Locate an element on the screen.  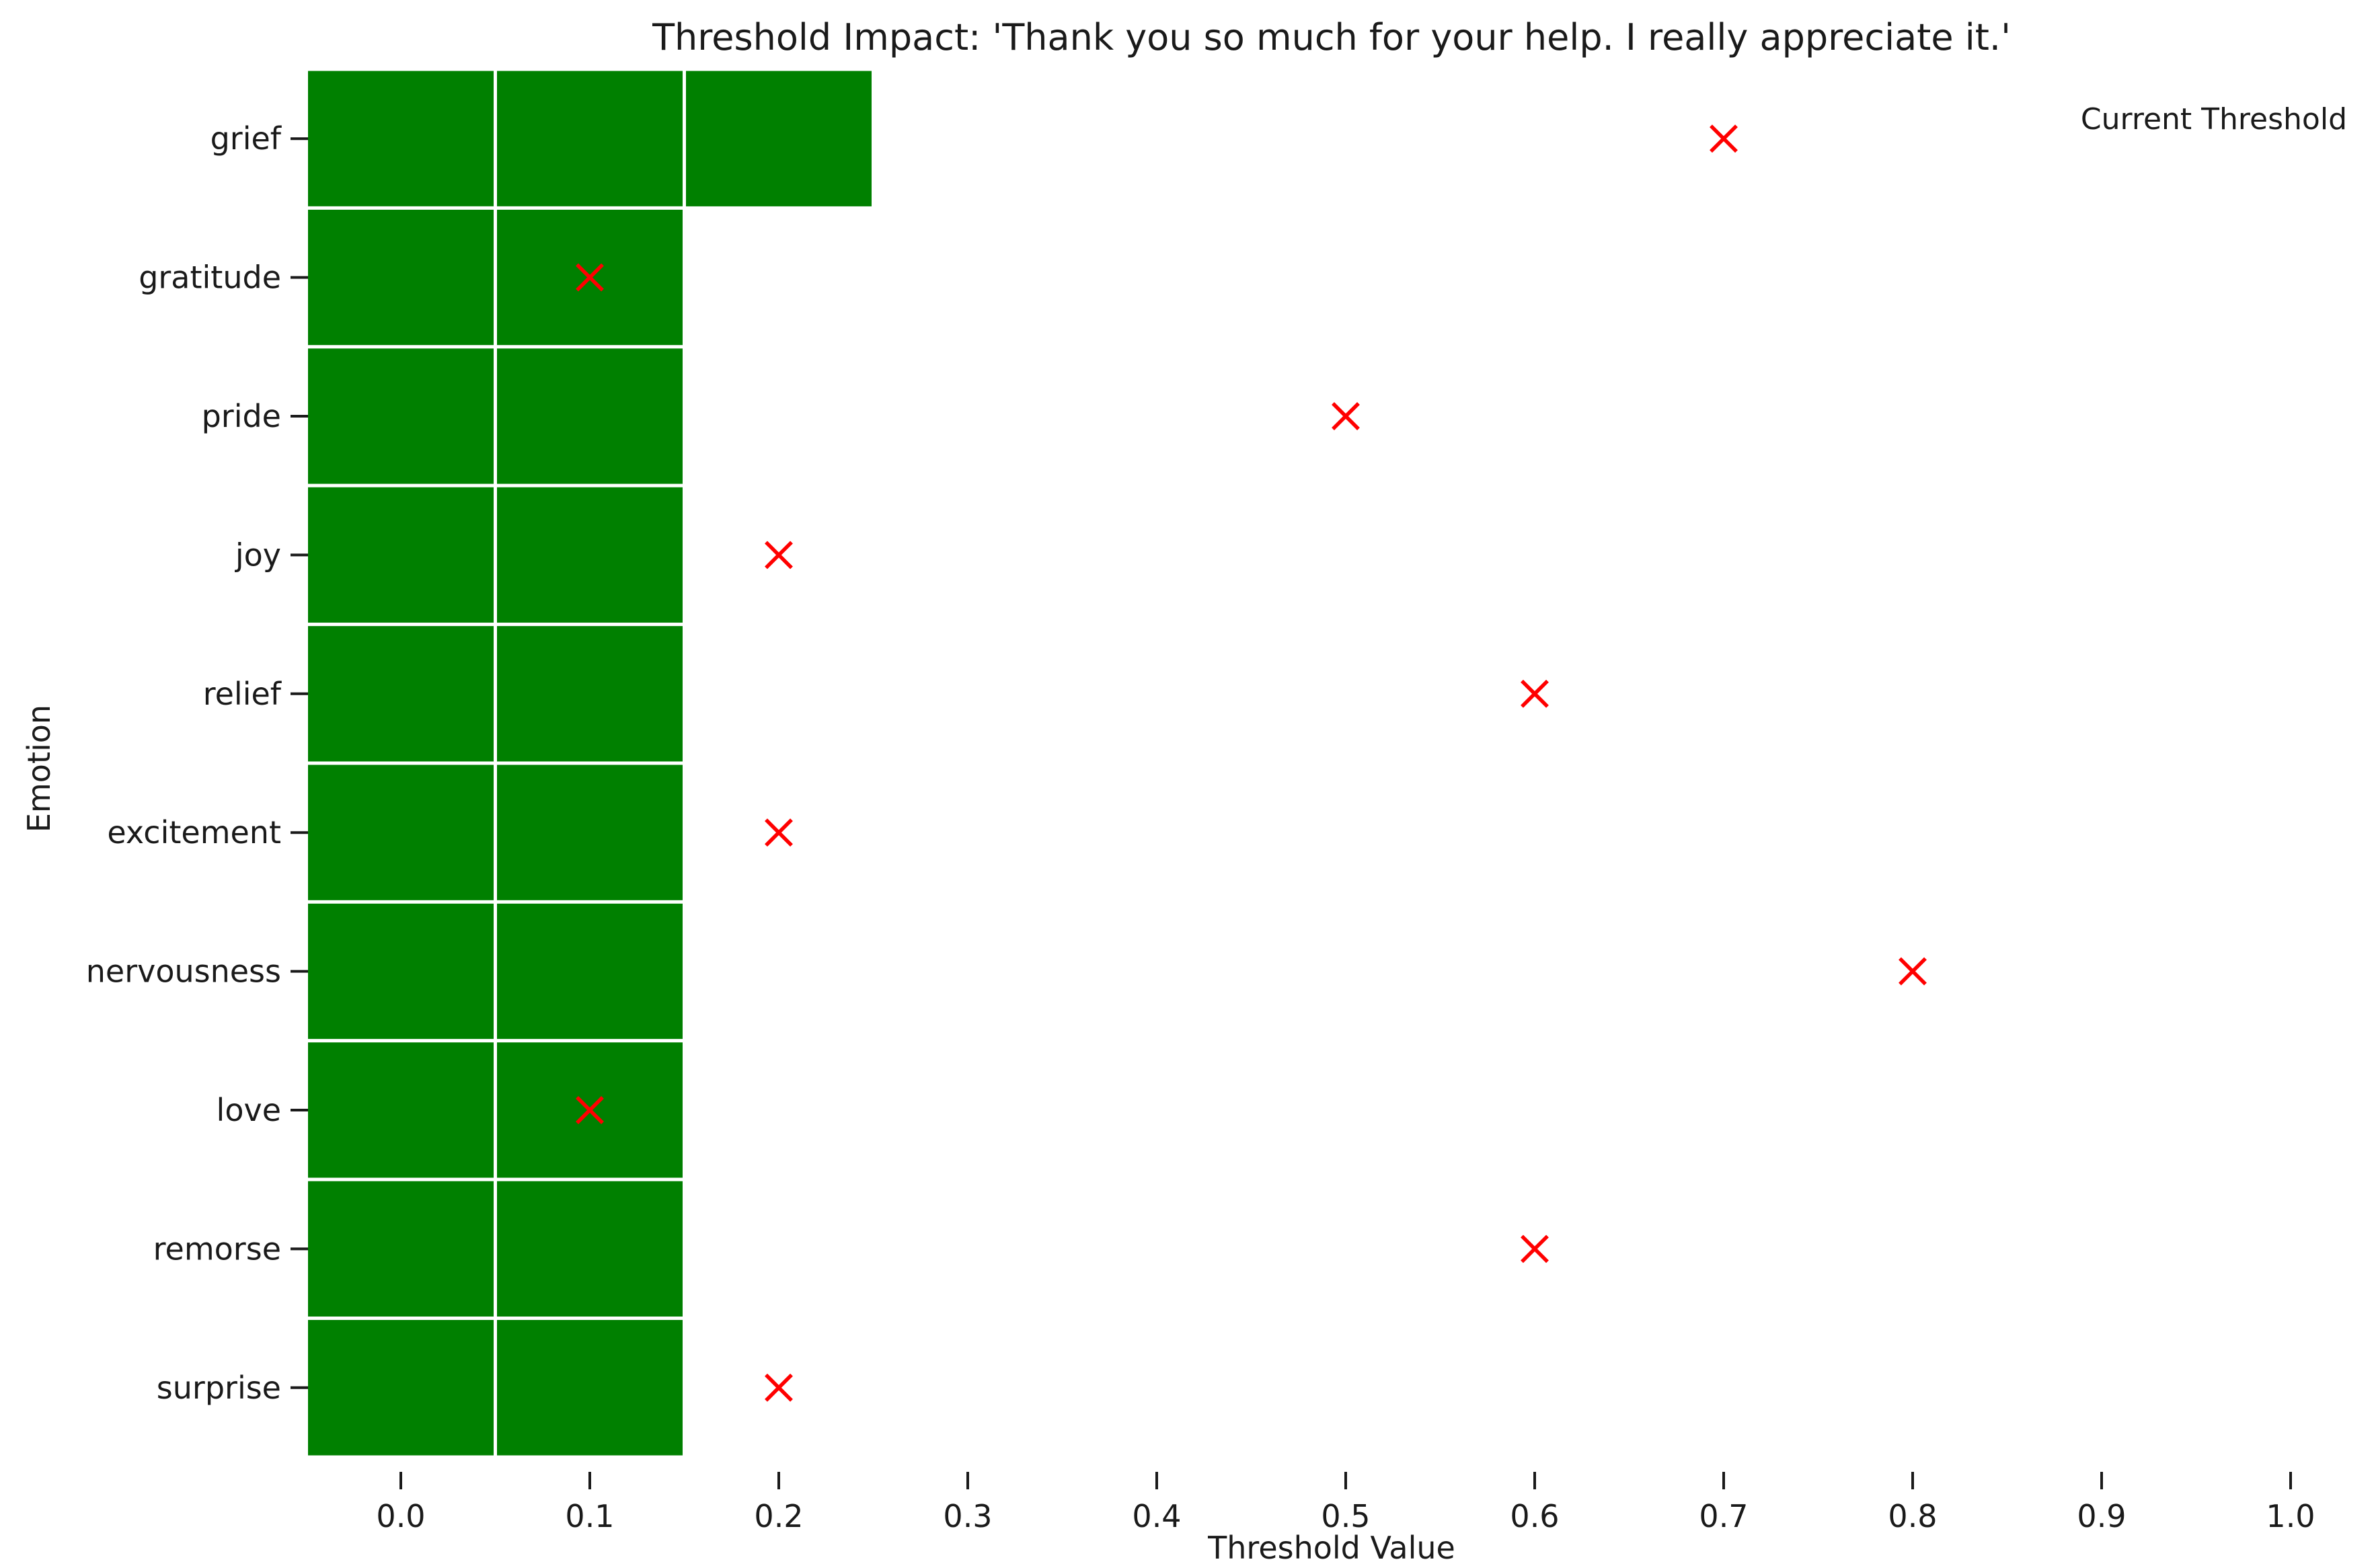
x-tick-label: 0.1 is located at coordinates (589, 1516).